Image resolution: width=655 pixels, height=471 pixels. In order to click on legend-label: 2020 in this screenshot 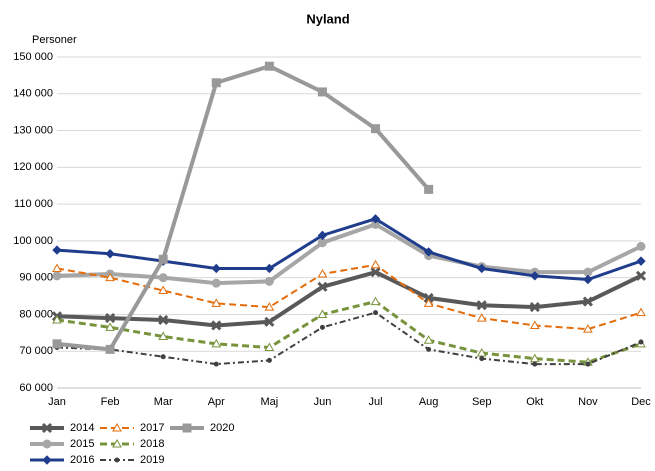, I will do `click(222, 428)`.